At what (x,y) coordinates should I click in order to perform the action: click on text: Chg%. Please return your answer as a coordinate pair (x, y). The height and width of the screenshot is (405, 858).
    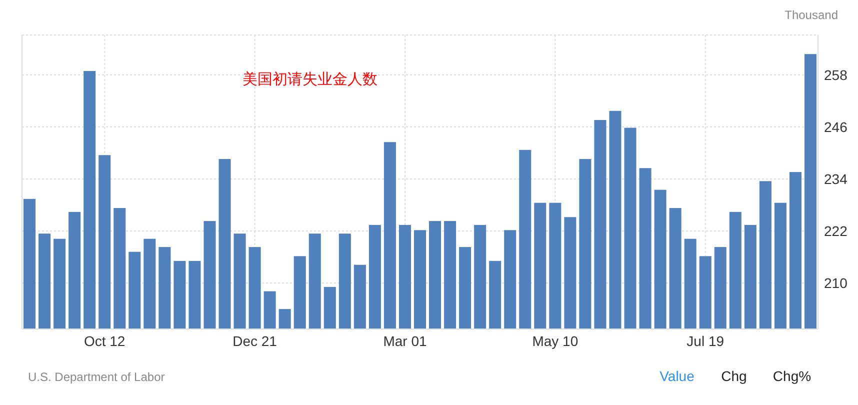
    Looking at the image, I should click on (792, 376).